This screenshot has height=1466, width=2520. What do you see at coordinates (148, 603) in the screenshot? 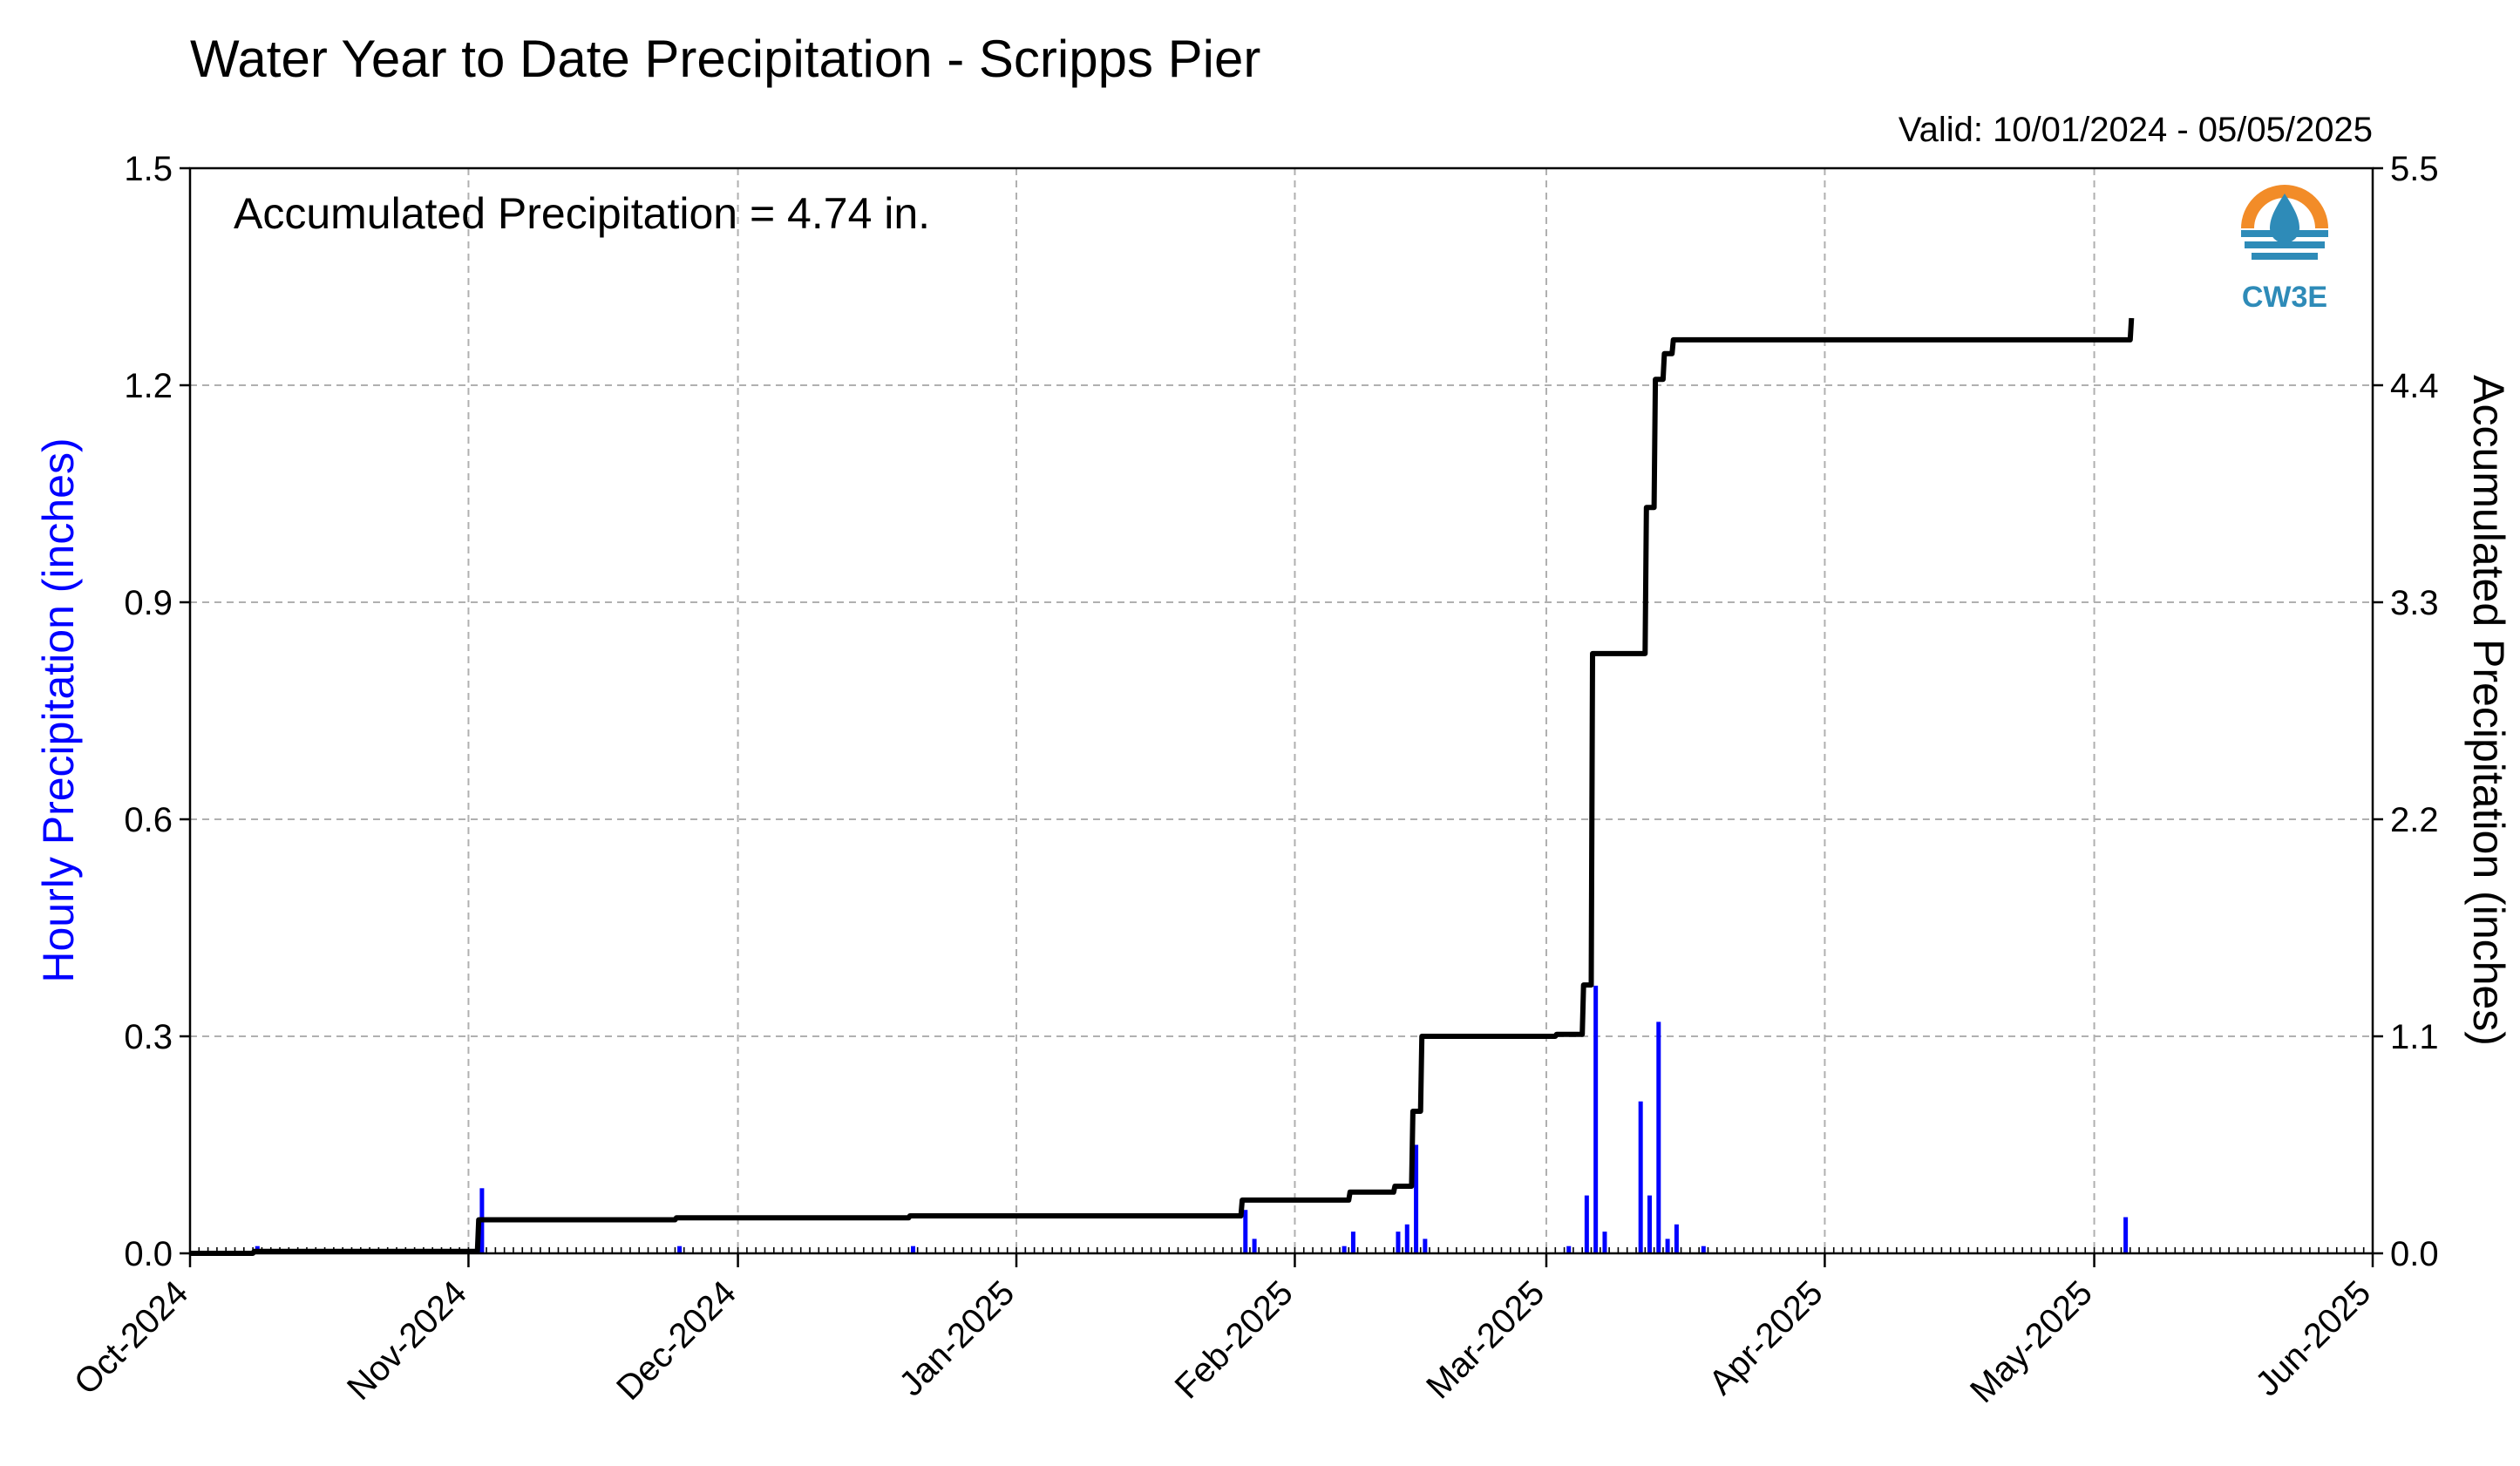
I see `left-tick-label: 0.9` at bounding box center [148, 603].